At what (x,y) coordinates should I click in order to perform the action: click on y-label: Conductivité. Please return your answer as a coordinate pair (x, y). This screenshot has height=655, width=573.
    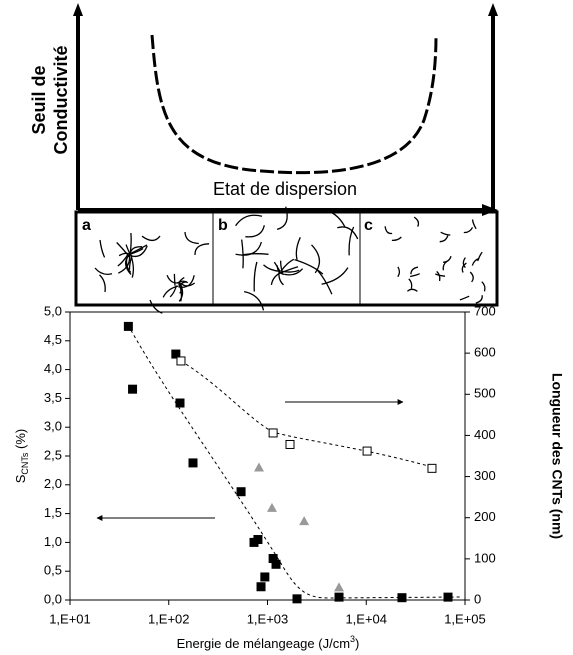
    Looking at the image, I should click on (61, 99).